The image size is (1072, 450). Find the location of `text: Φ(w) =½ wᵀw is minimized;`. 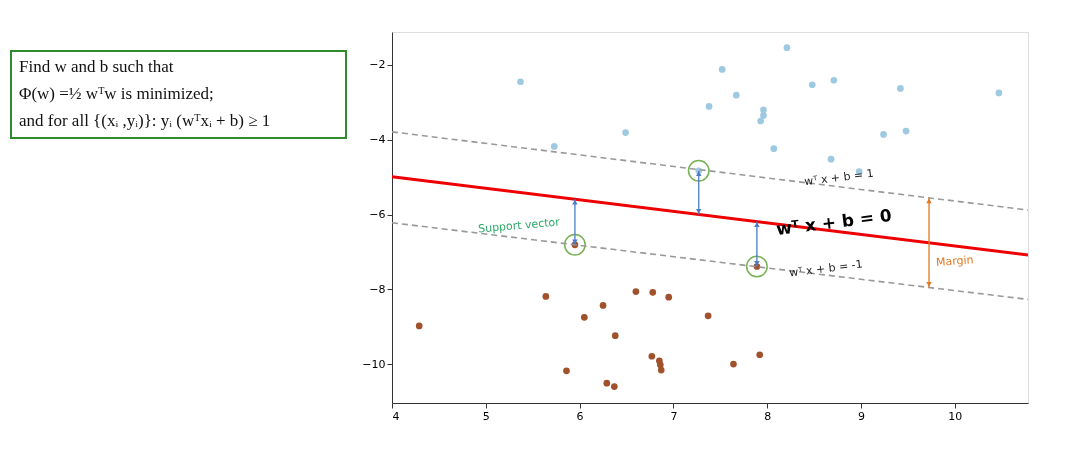

text: Φ(w) =½ wᵀw is minimized; is located at coordinates (116, 93).